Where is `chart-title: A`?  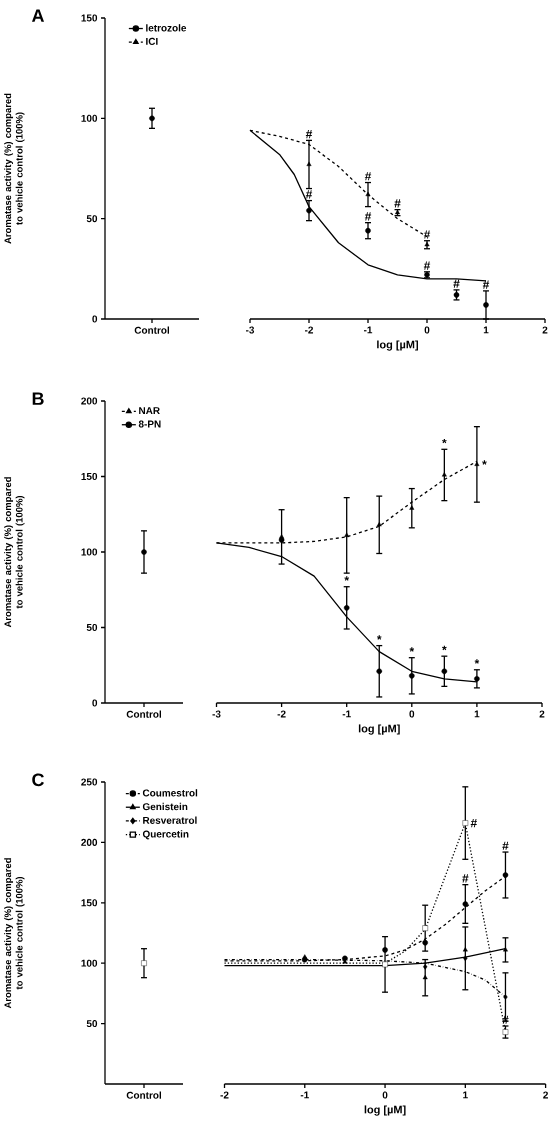 chart-title: A is located at coordinates (38, 15).